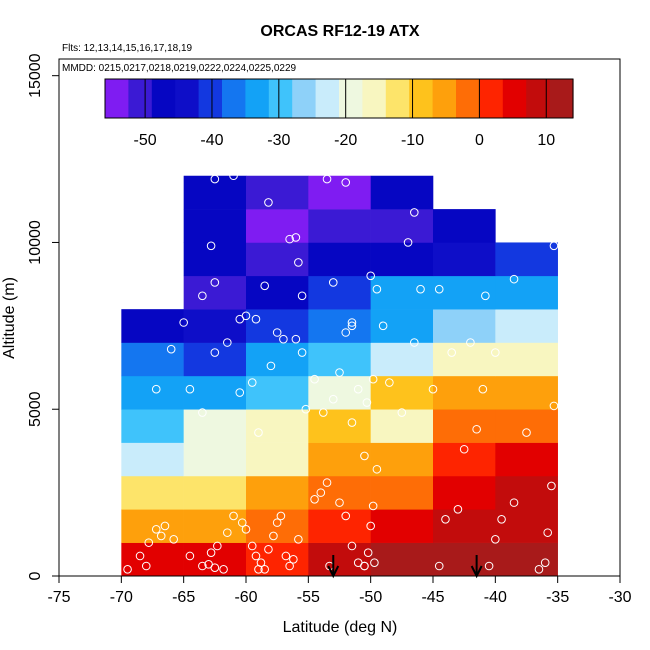 The height and width of the screenshot is (650, 650). I want to click on x-tick-label: -55, so click(308, 597).